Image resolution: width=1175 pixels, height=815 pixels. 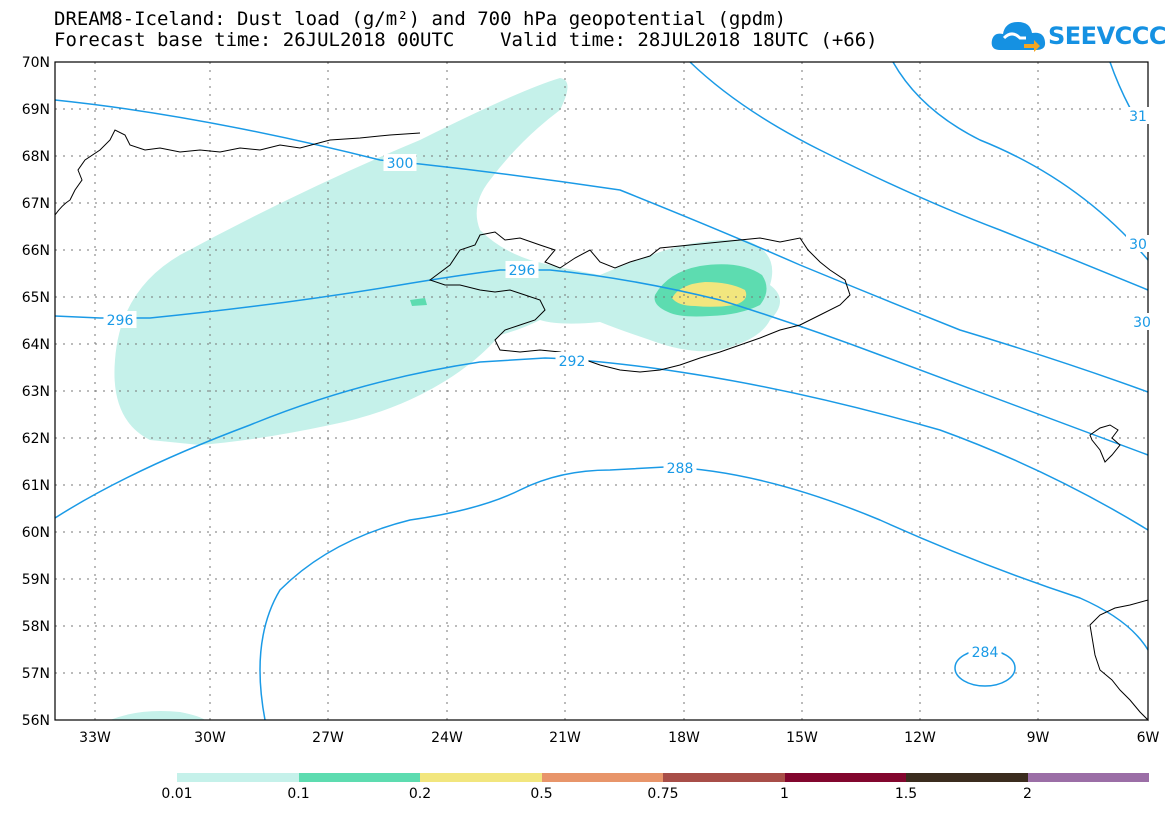 What do you see at coordinates (36, 345) in the screenshot?
I see `latitude-label: 64N` at bounding box center [36, 345].